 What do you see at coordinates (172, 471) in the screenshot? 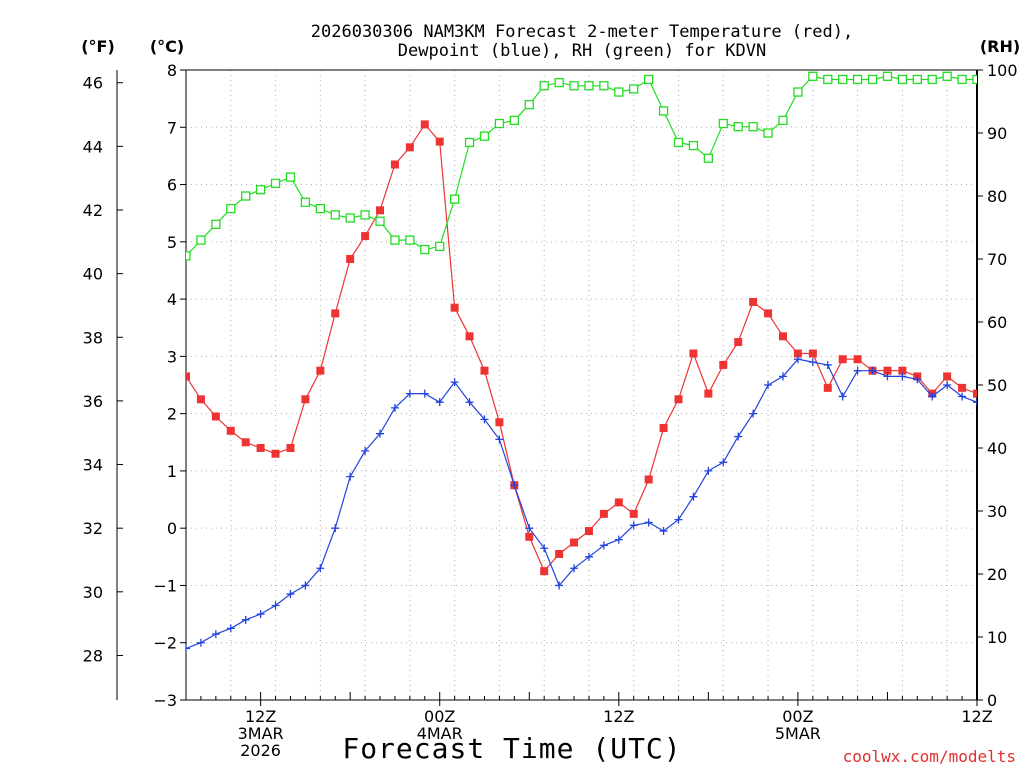
I see `celsius-tick-label: 1` at bounding box center [172, 471].